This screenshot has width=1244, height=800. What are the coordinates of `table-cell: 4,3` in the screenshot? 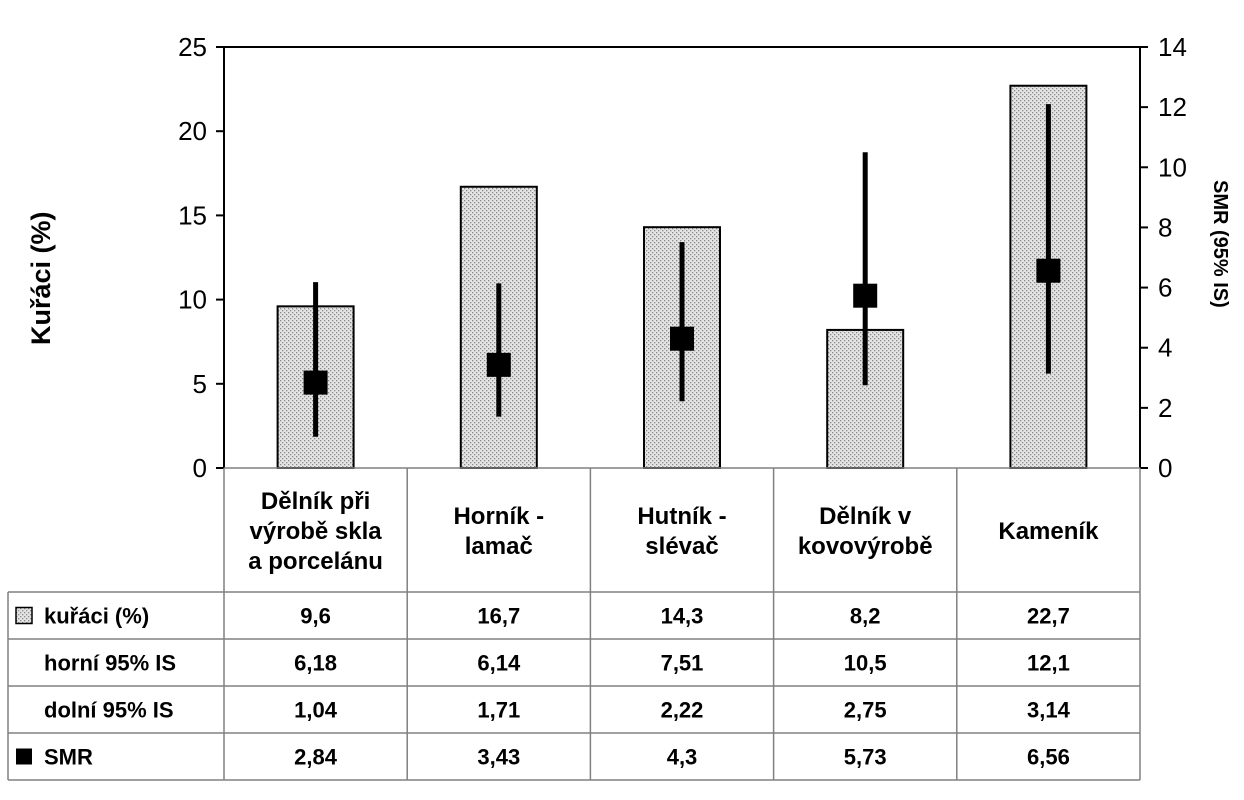 It's located at (682, 757).